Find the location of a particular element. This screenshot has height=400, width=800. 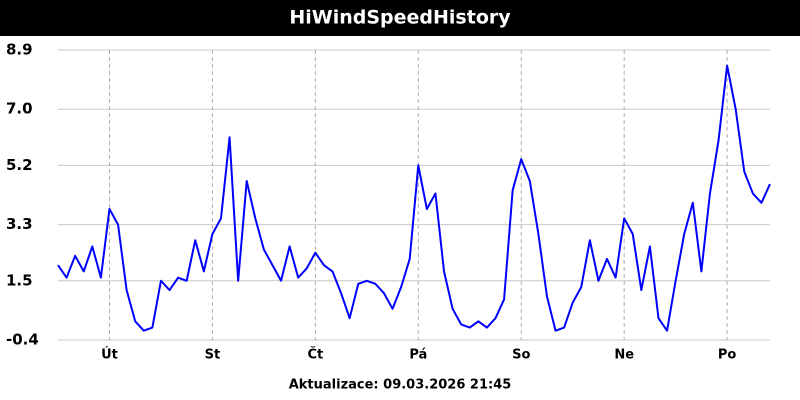

y-tick-label: 8.9 is located at coordinates (19, 50).